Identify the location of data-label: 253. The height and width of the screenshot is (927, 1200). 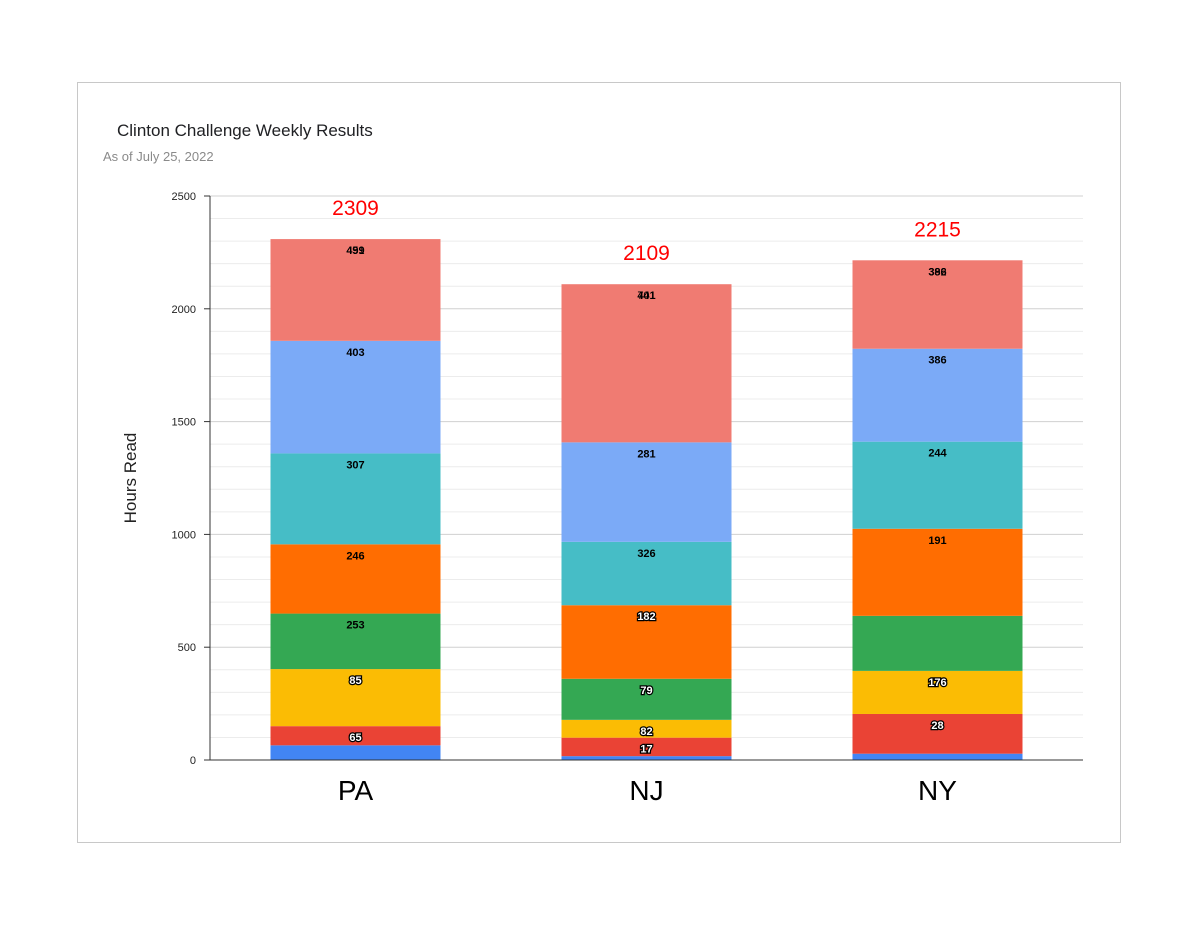
(355, 626).